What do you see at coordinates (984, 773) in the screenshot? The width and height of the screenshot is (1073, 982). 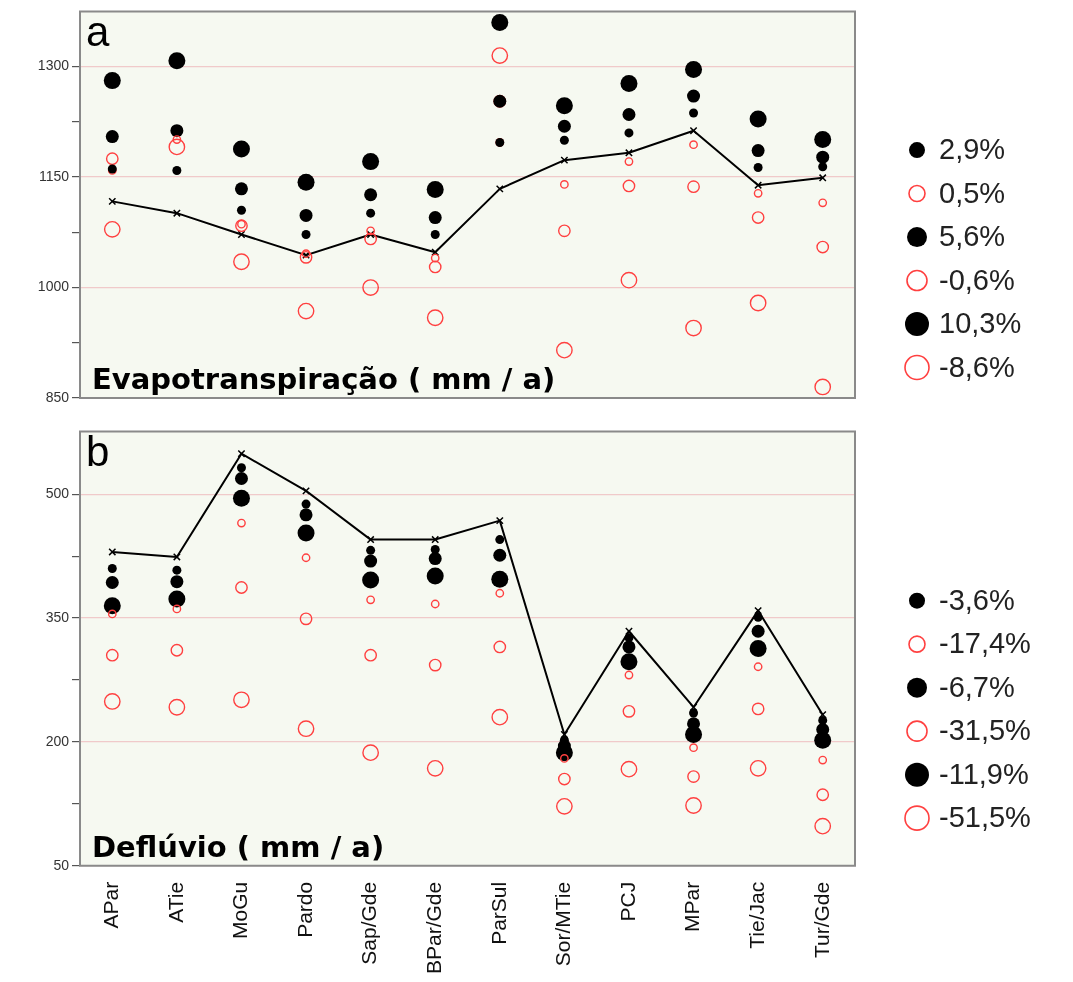 I see `legend-label: -11,9%` at bounding box center [984, 773].